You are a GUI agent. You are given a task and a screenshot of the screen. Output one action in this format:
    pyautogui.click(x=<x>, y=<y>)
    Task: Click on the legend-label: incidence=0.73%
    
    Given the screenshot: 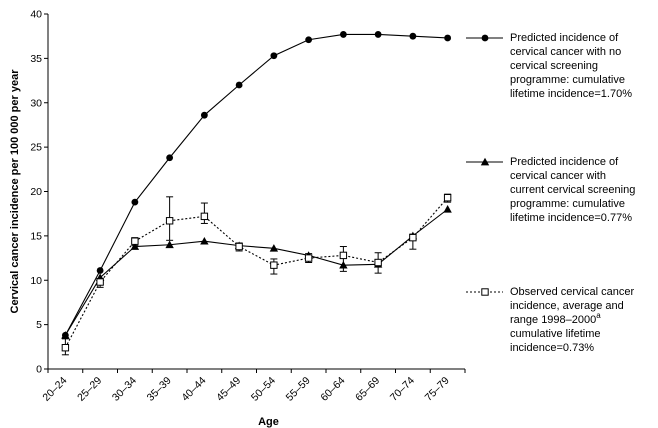 What is the action you would take?
    pyautogui.click(x=552, y=348)
    